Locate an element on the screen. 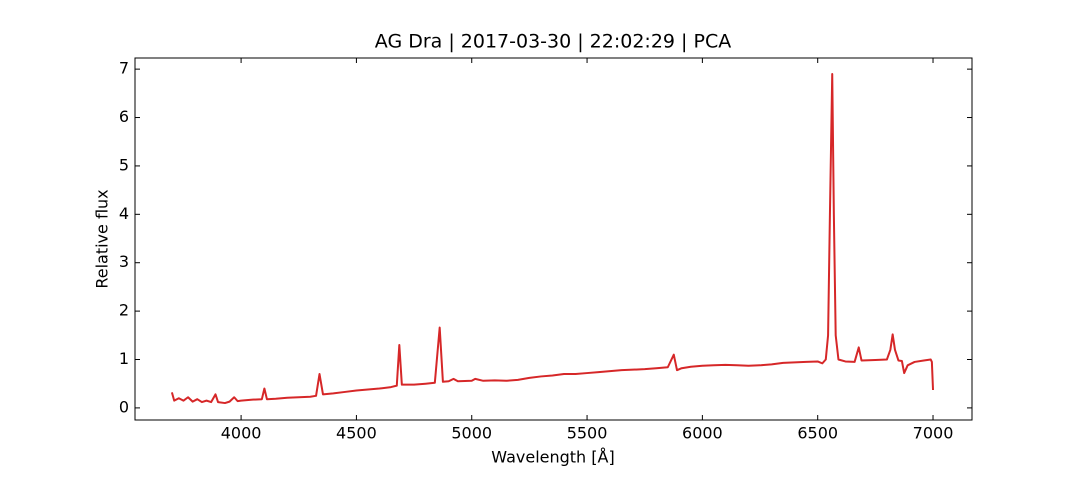  x-tick-label: 5000 is located at coordinates (471, 433).